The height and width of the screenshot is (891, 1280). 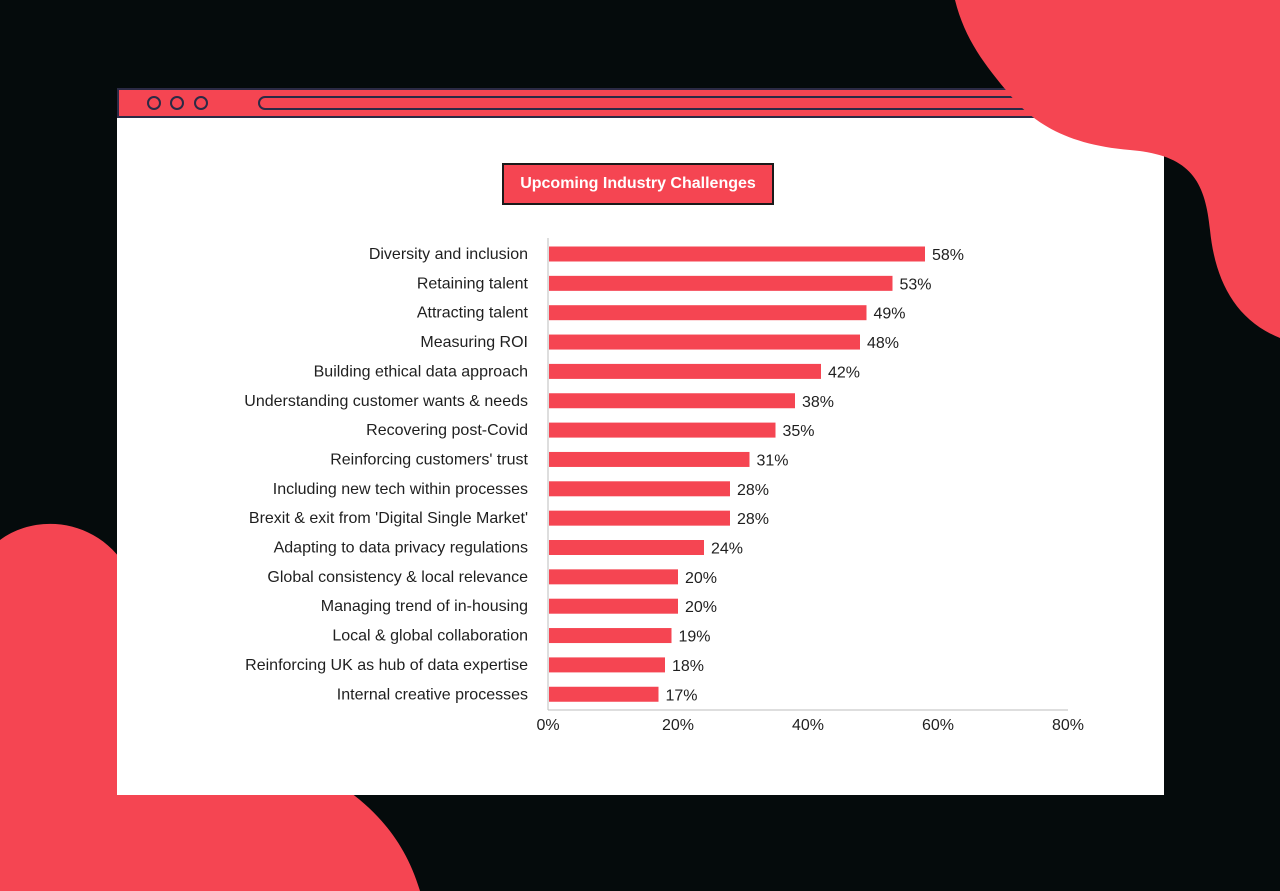 I want to click on category-label: Internal creative processes, so click(x=432, y=694).